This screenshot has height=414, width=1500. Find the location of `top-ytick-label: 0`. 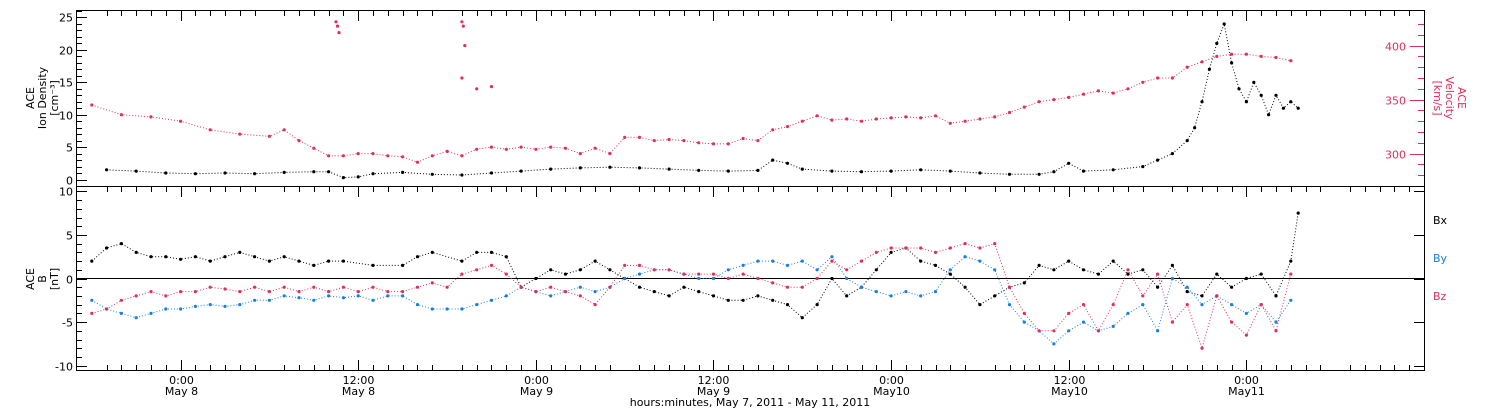

top-ytick-label: 0 is located at coordinates (69, 181).